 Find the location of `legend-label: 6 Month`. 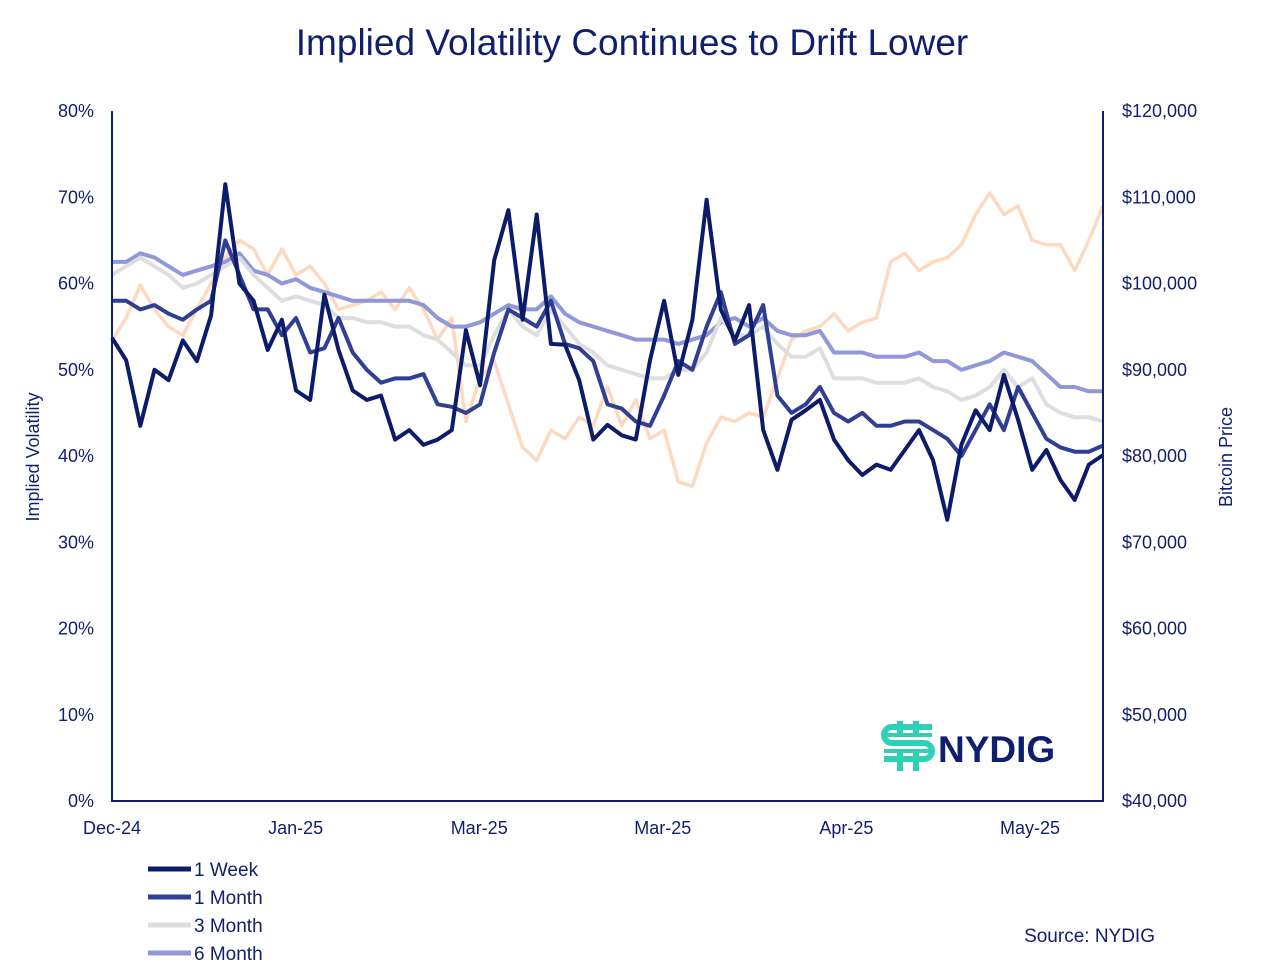

legend-label: 6 Month is located at coordinates (228, 954).